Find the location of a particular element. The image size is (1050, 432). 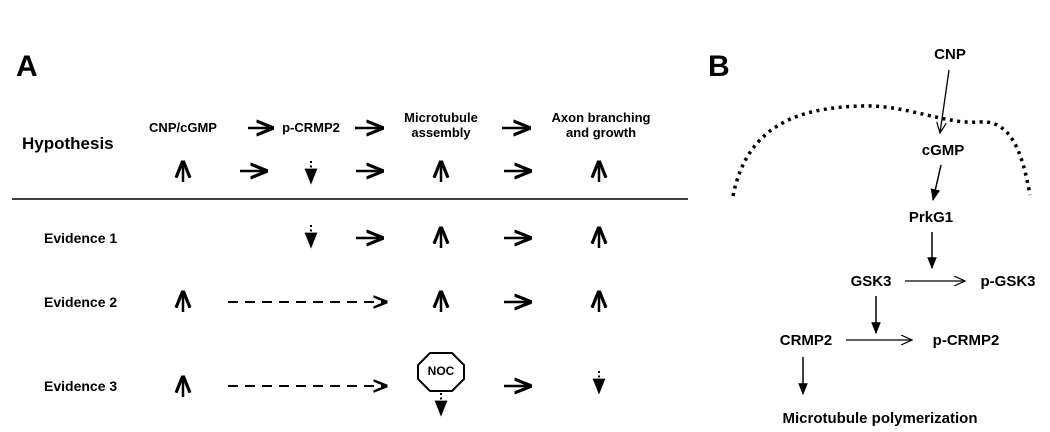

noc-label: NOC is located at coordinates (441, 371).